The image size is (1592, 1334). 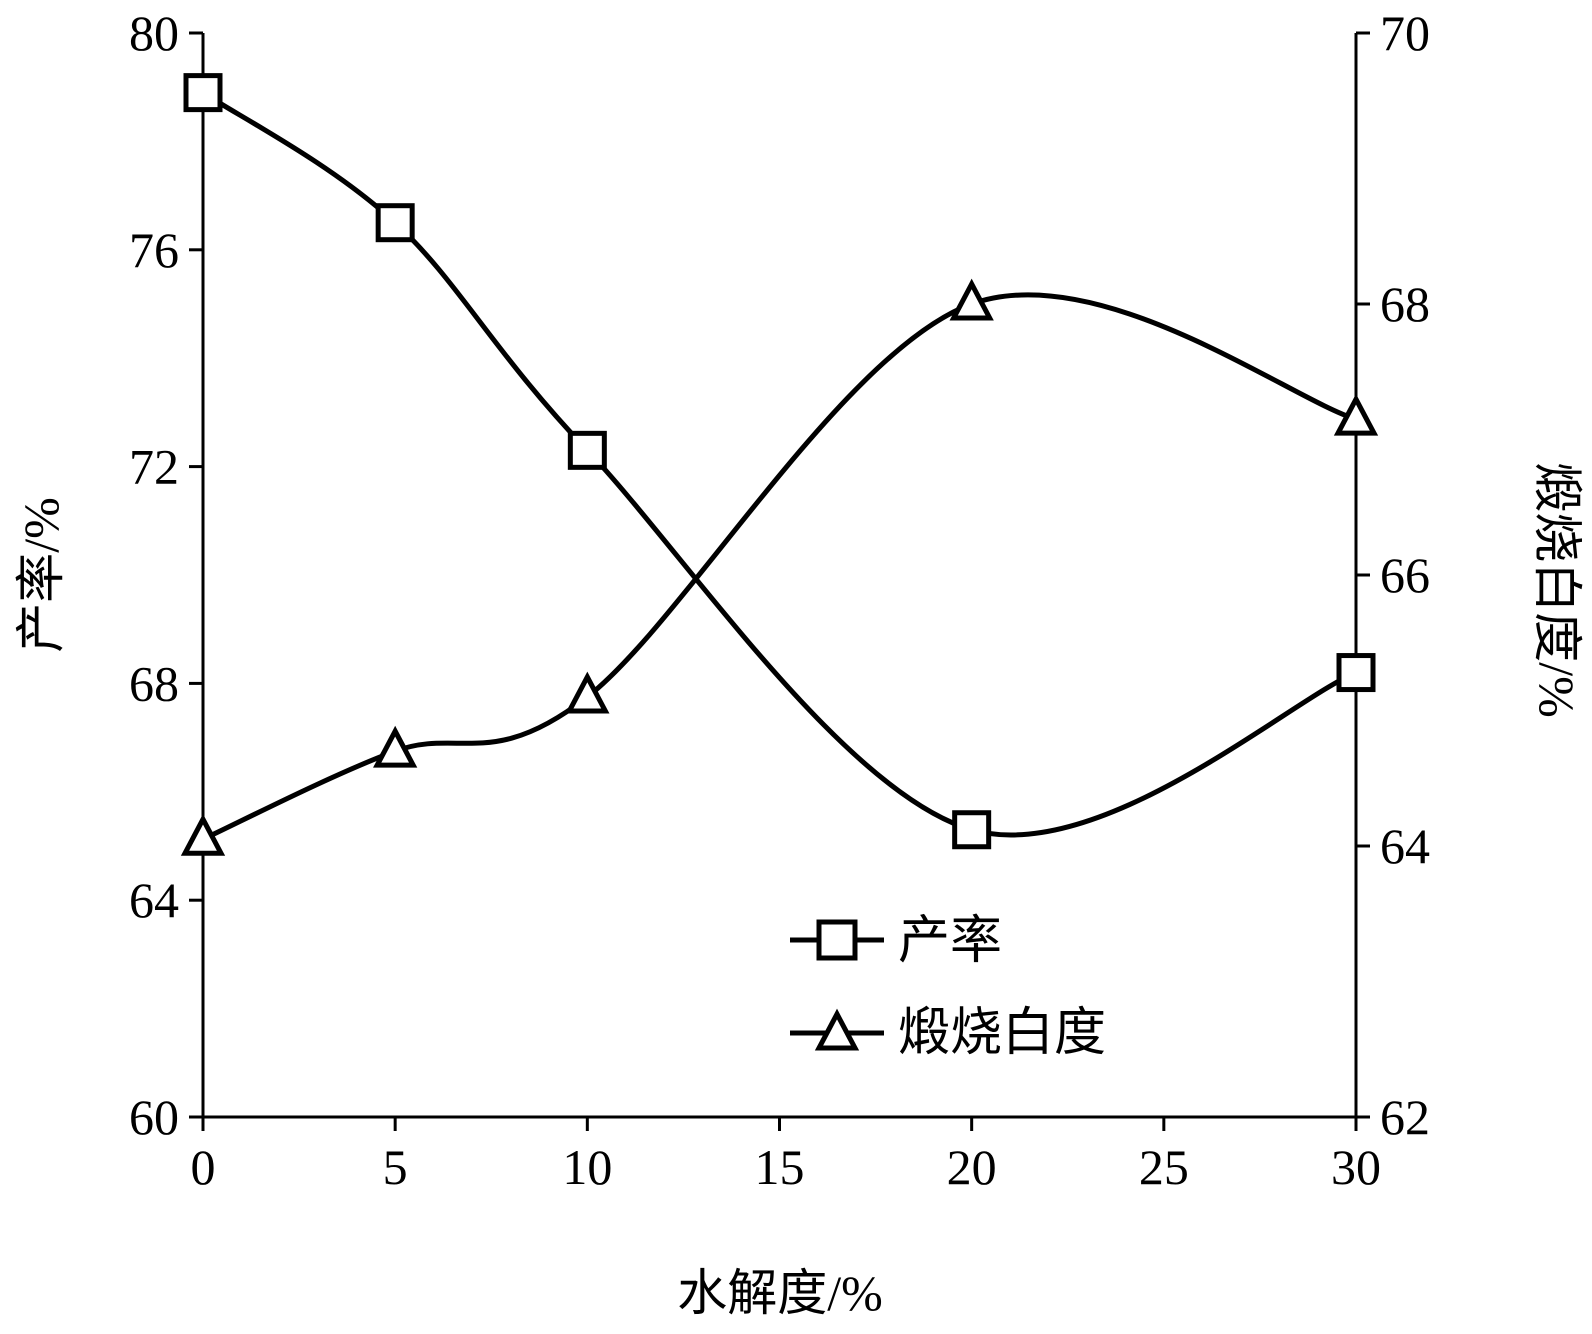 What do you see at coordinates (837, 940) in the screenshot?
I see `legend-marker-square` at bounding box center [837, 940].